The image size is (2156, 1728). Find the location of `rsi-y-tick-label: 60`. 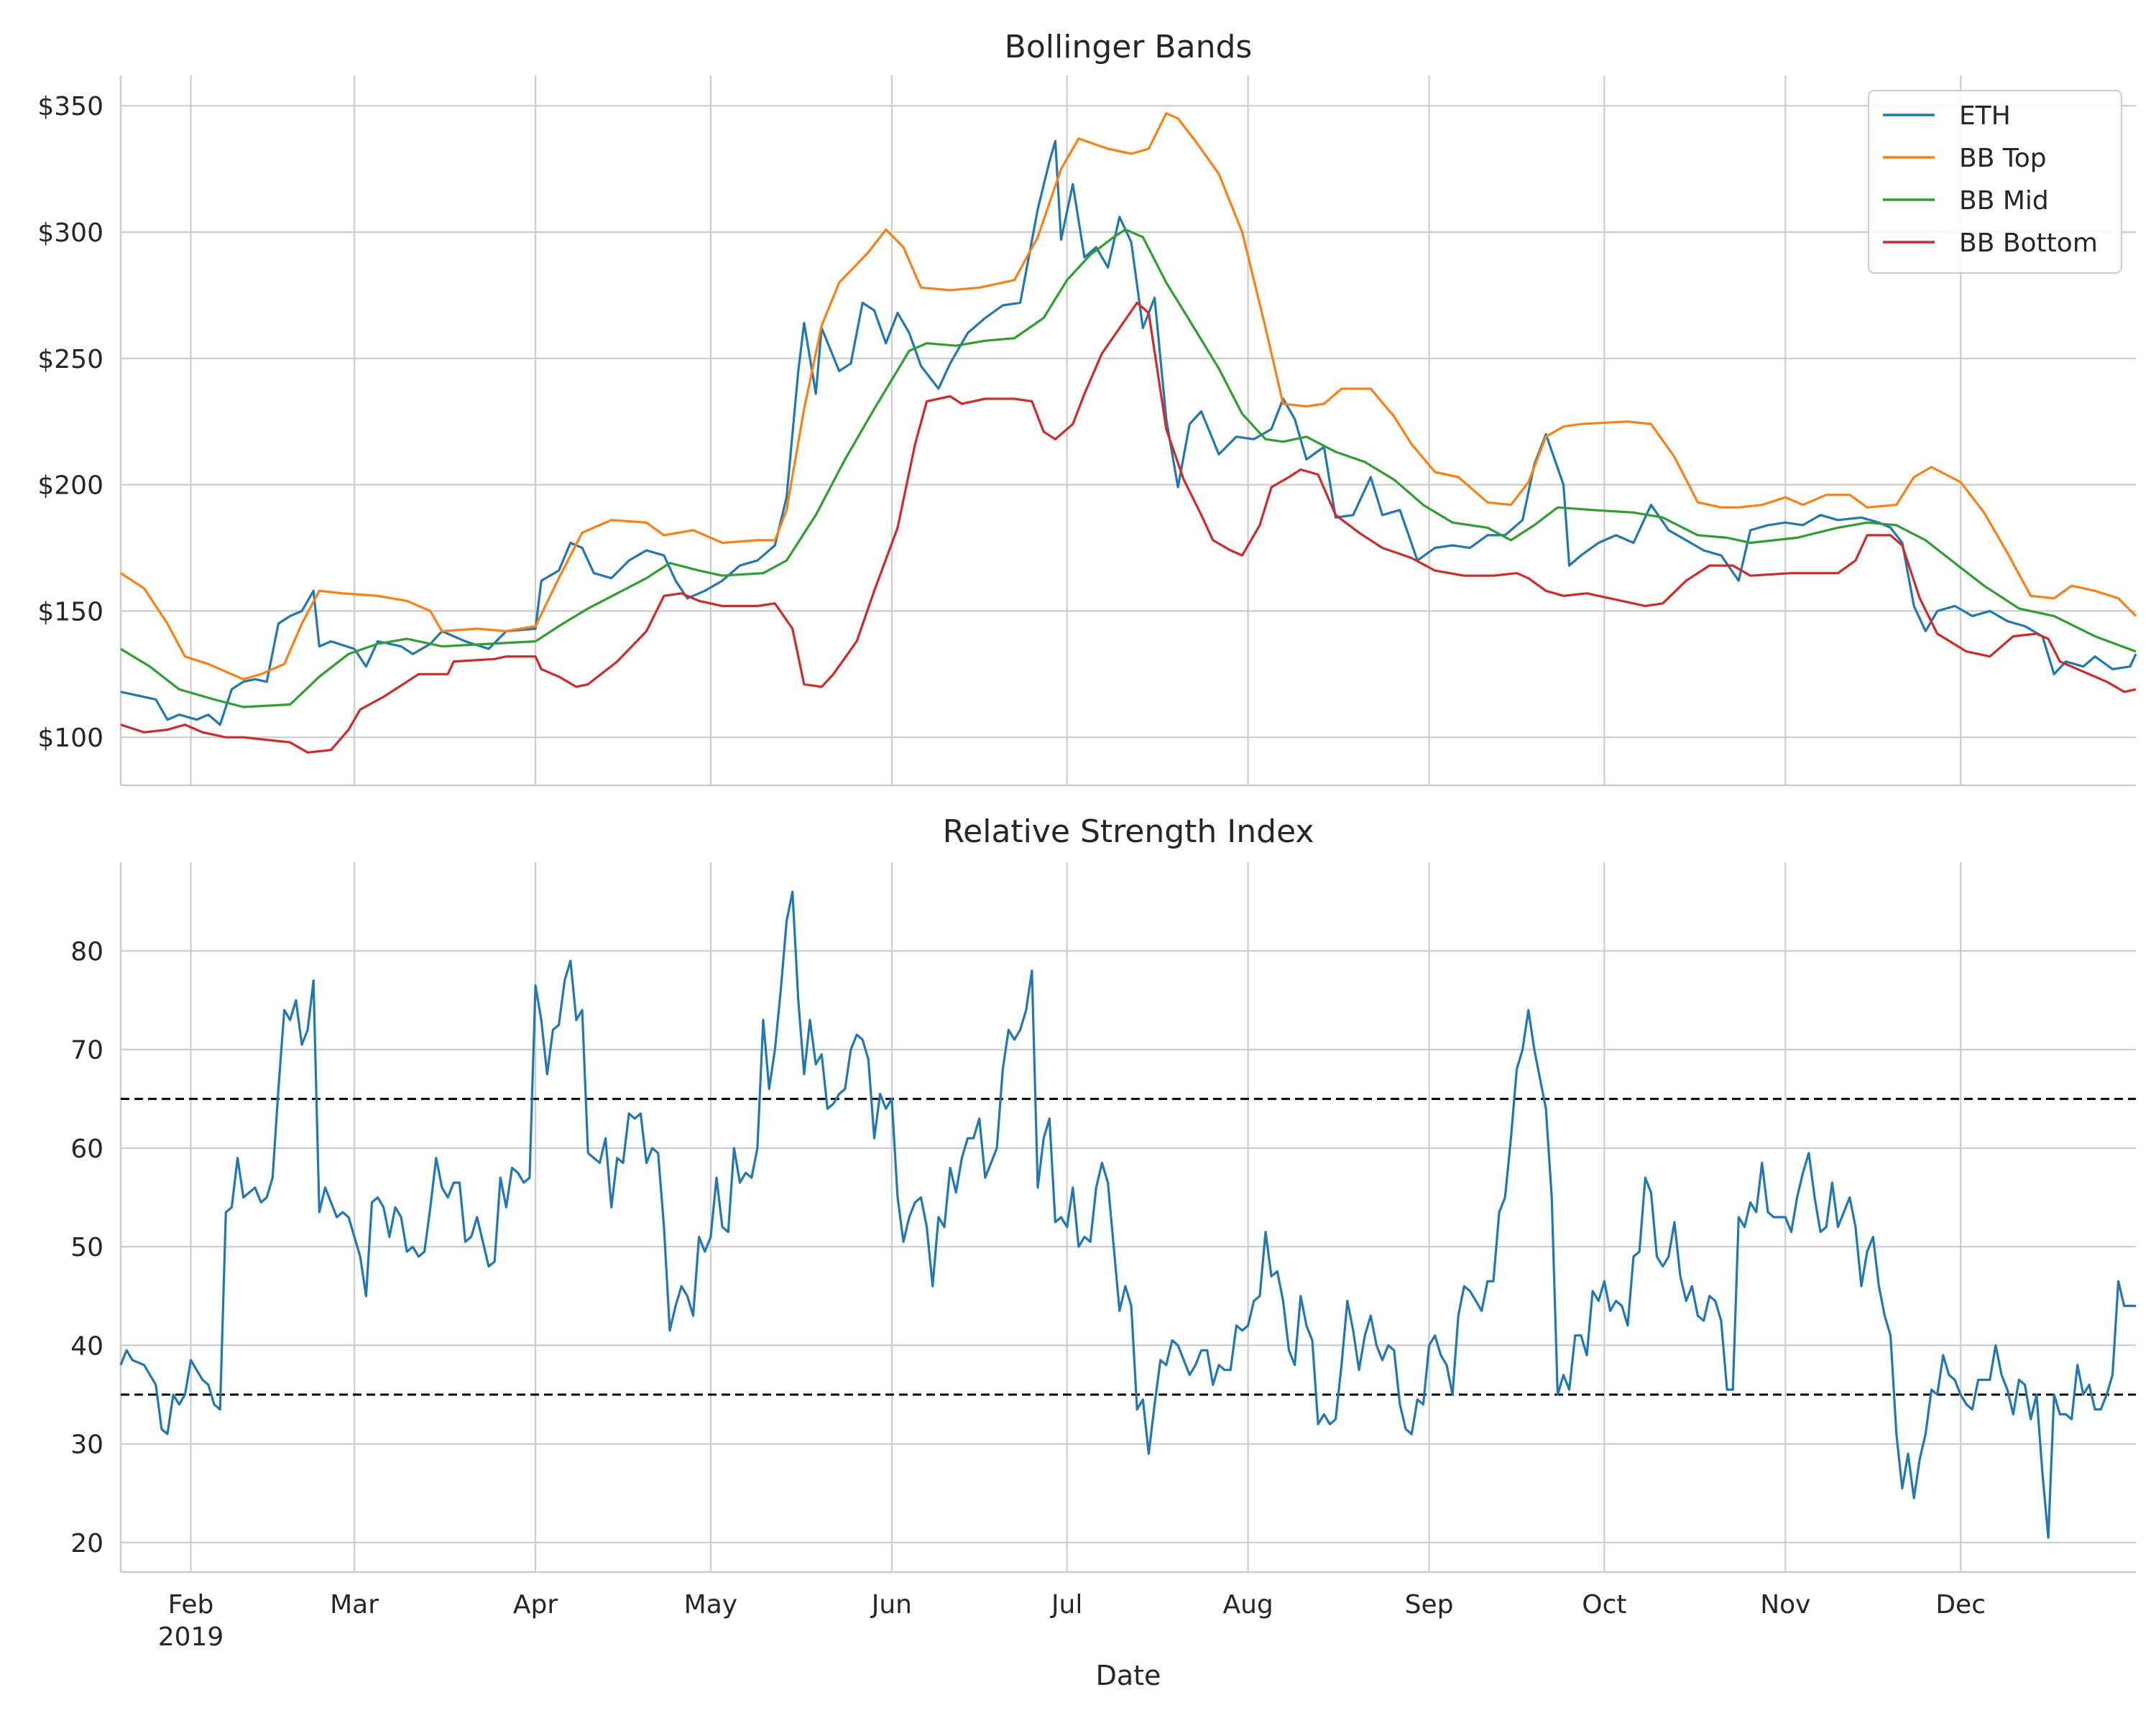

rsi-y-tick-label: 60 is located at coordinates (86, 1149).